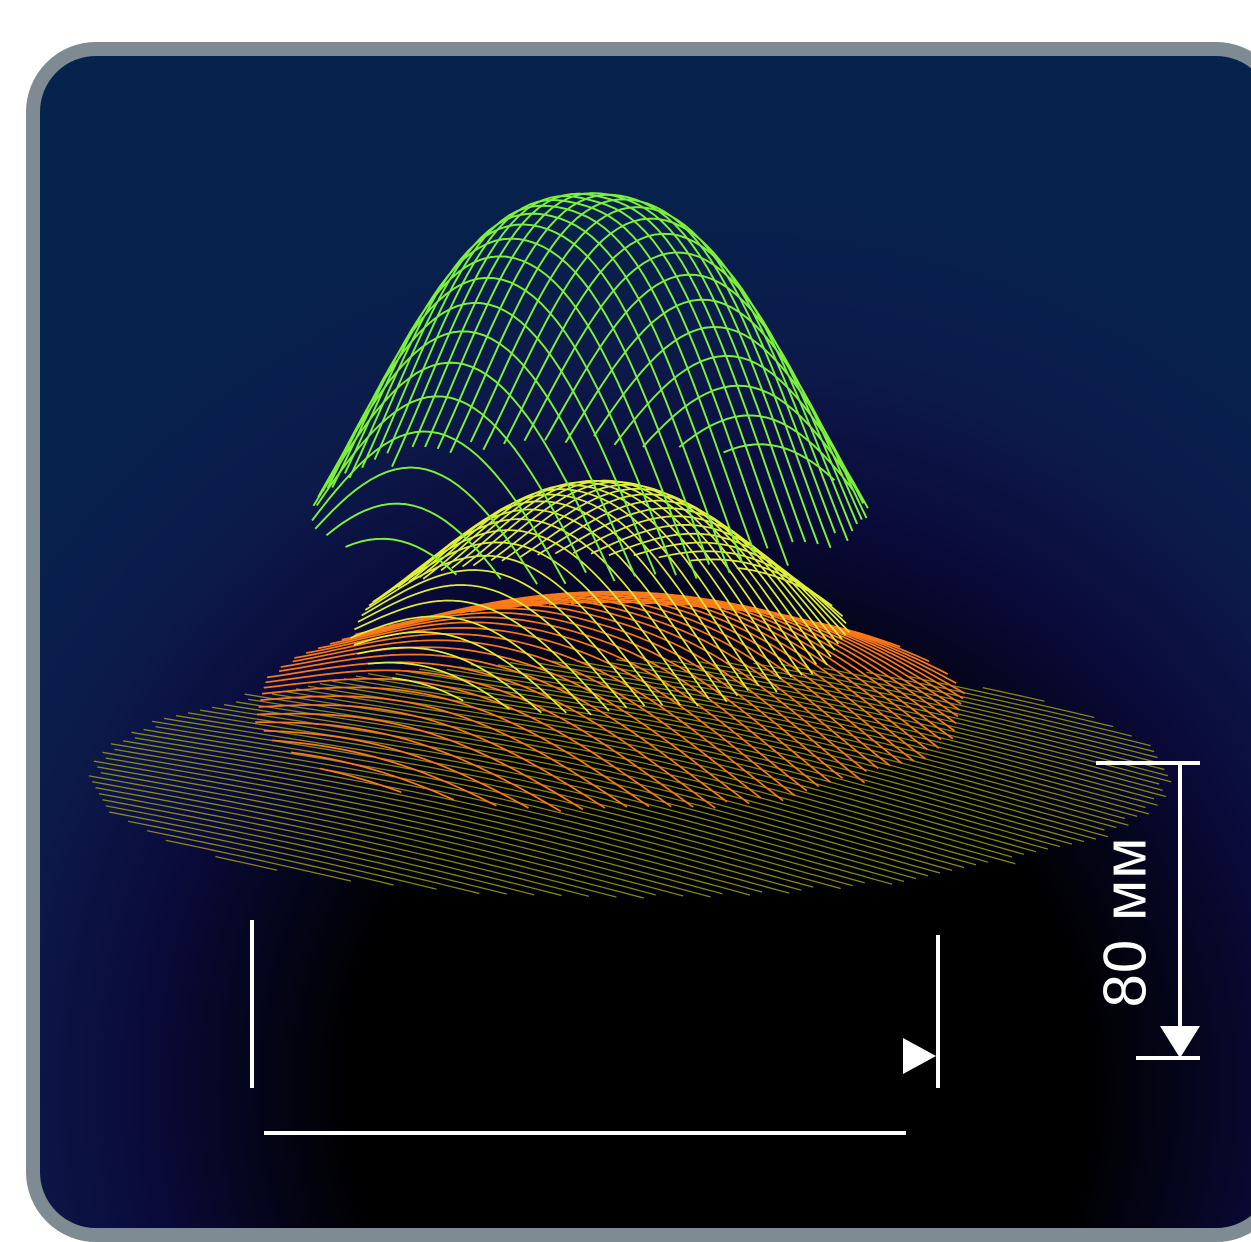 The width and height of the screenshot is (1251, 1242). What do you see at coordinates (1125, 922) in the screenshot?
I see `height-label: 80 мм` at bounding box center [1125, 922].